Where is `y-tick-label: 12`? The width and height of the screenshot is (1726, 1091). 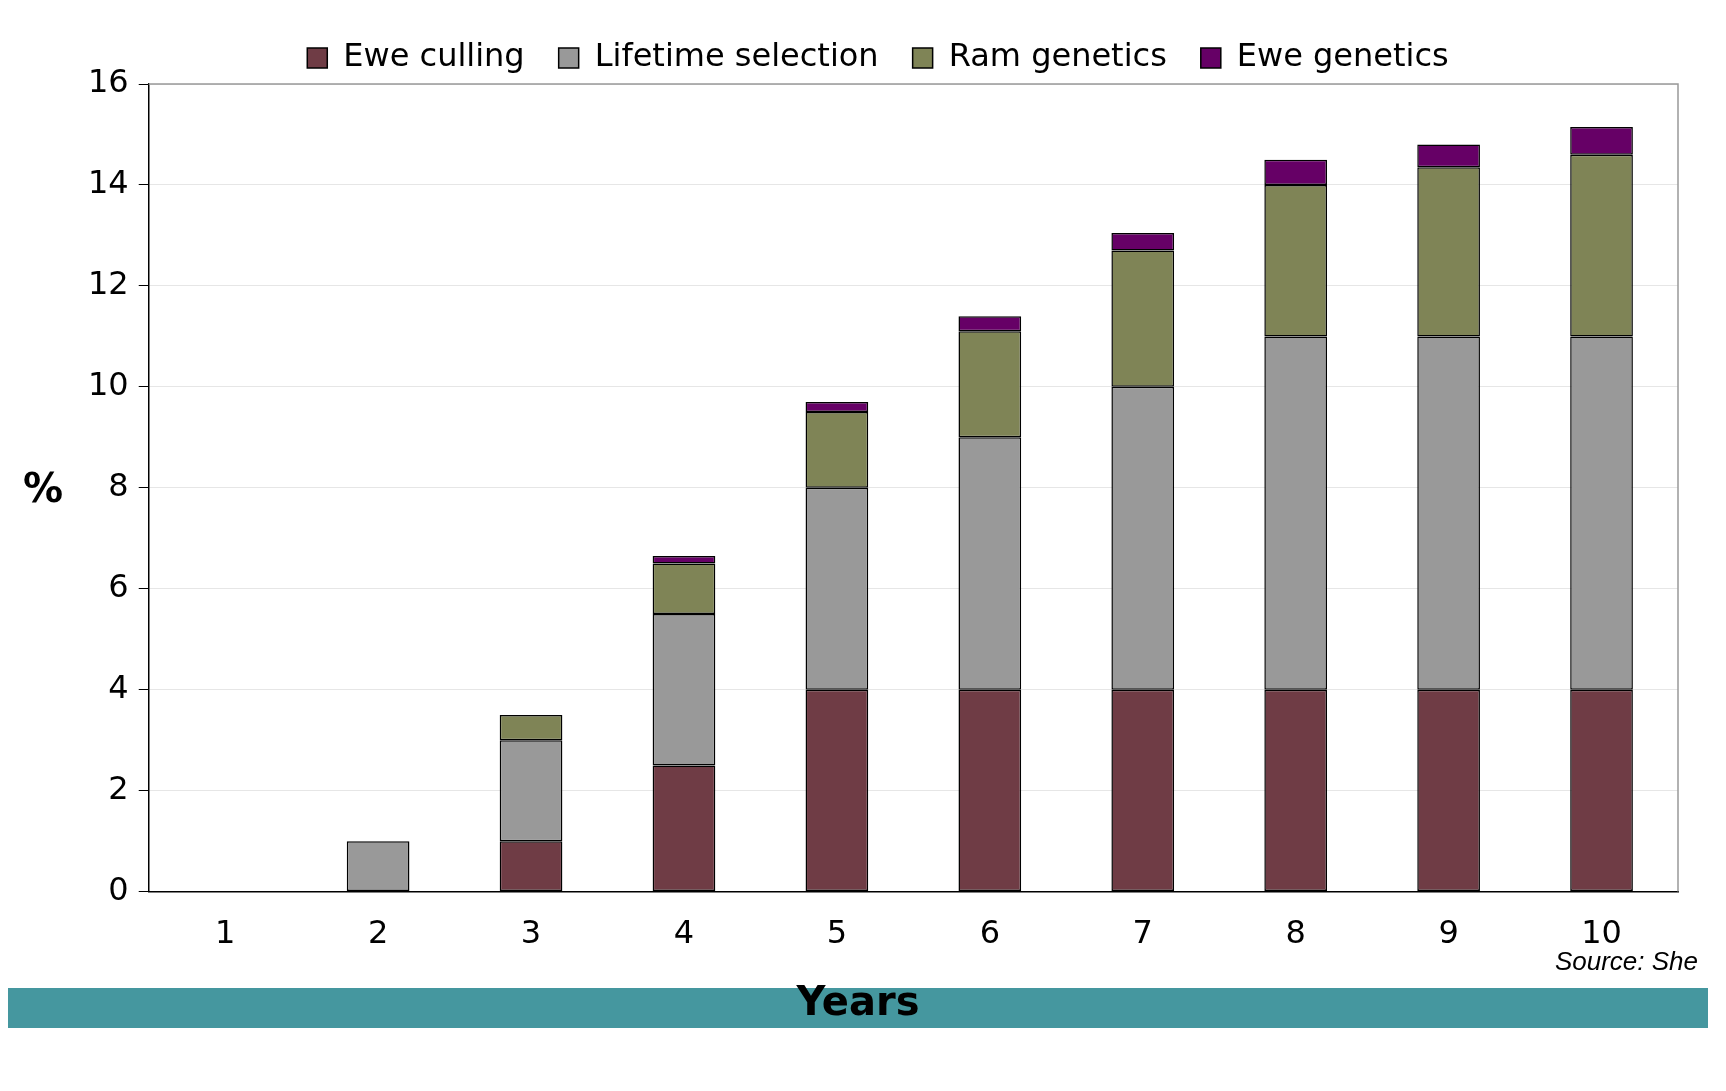
y-tick-label: 12 is located at coordinates (108, 283).